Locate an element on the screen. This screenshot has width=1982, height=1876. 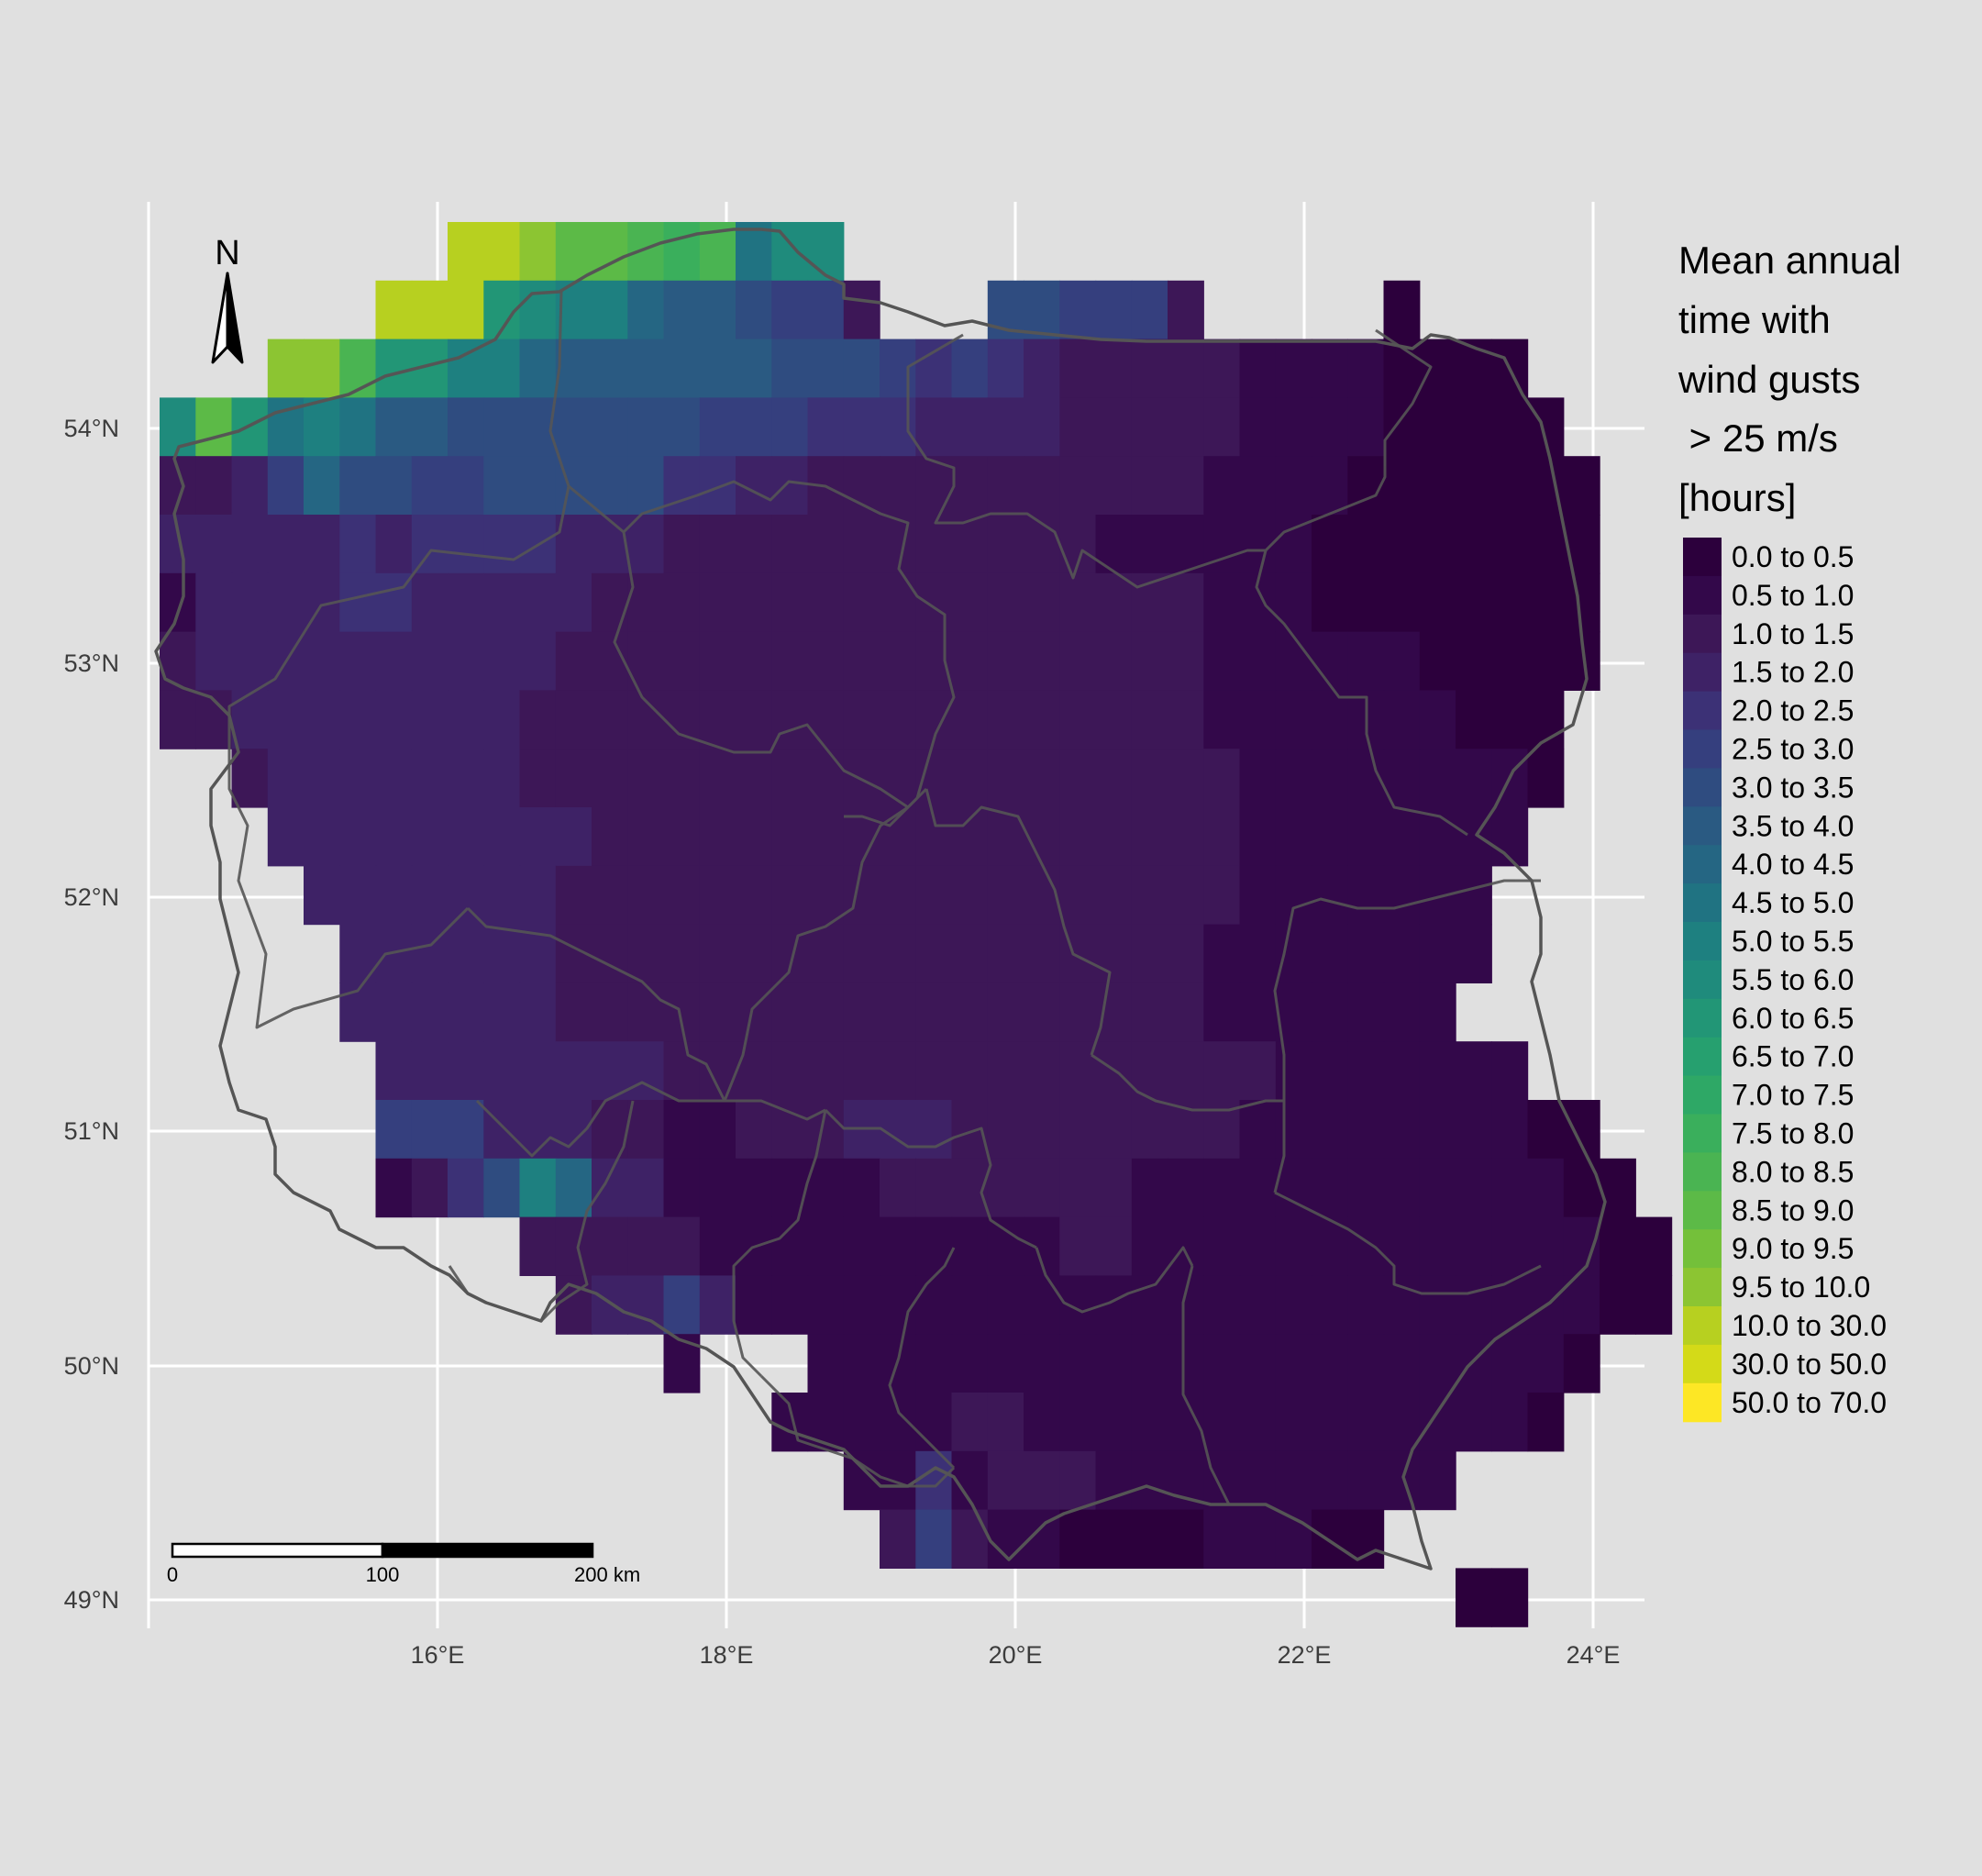
legend-label: 5.5 to 6.0 is located at coordinates (1793, 980).